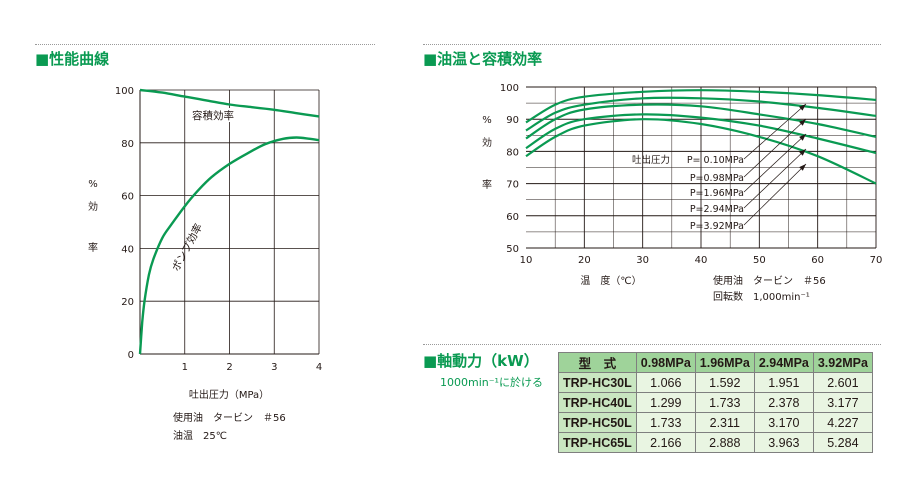 This screenshot has width=917, height=489. Describe the element at coordinates (717, 193) in the screenshot. I see `legend-label: P=1.96MPa` at that location.